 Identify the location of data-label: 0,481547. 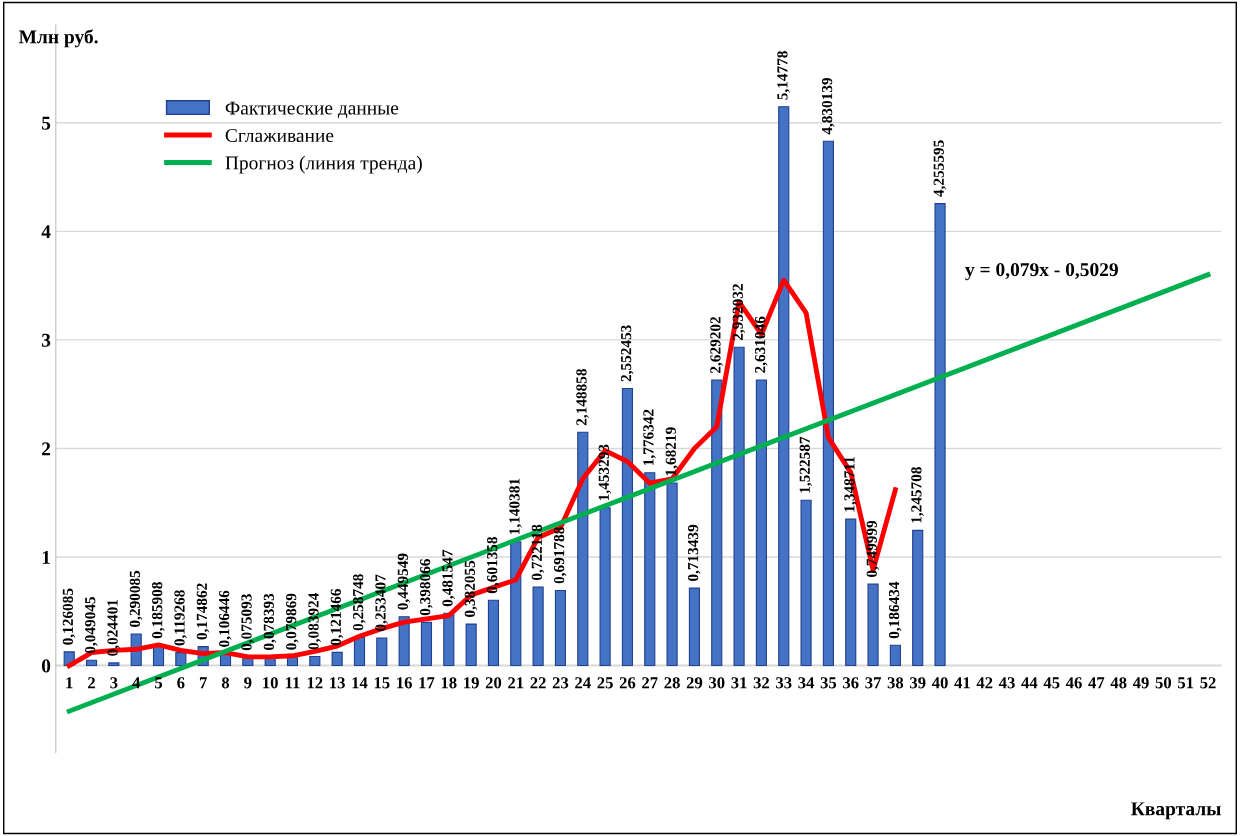
(448, 578).